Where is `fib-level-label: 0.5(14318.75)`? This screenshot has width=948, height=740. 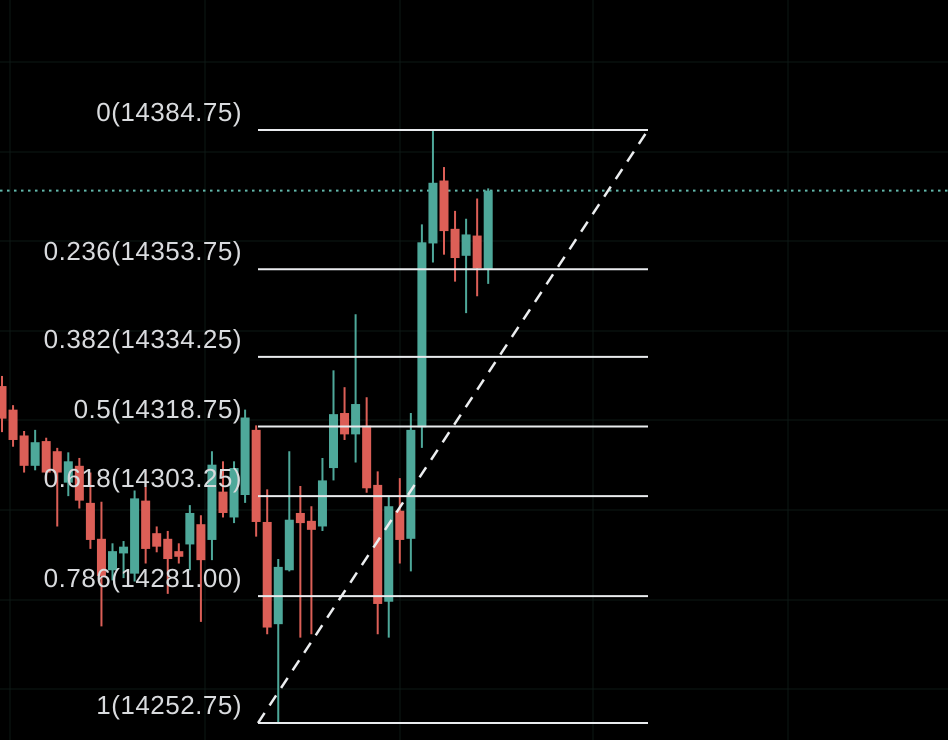 fib-level-label: 0.5(14318.75) is located at coordinates (157, 408).